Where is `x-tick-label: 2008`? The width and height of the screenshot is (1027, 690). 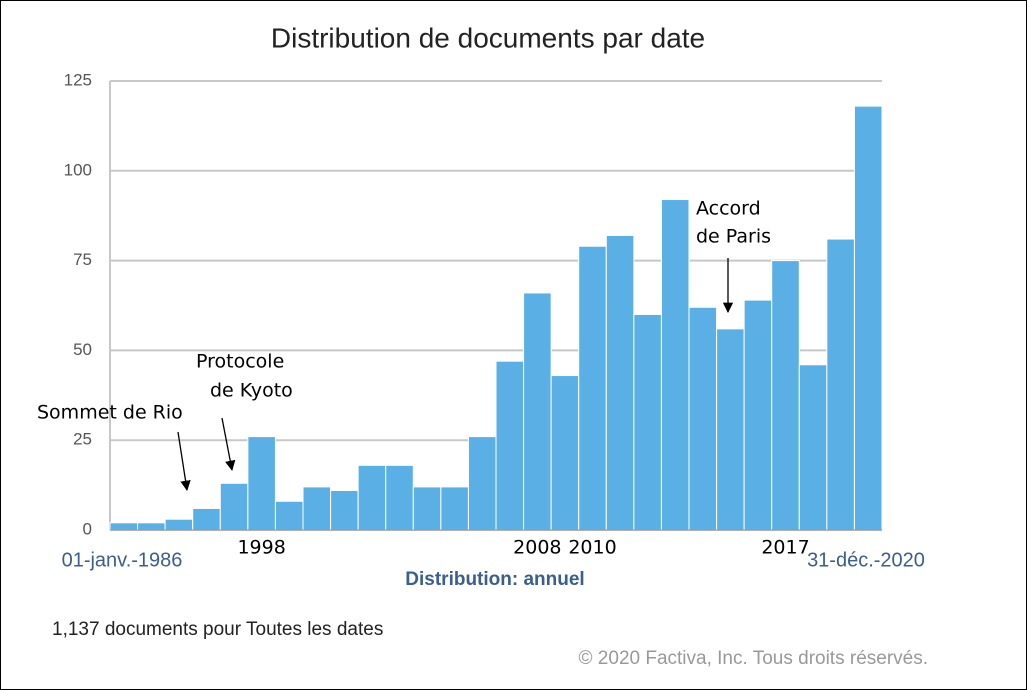
x-tick-label: 2008 is located at coordinates (537, 548).